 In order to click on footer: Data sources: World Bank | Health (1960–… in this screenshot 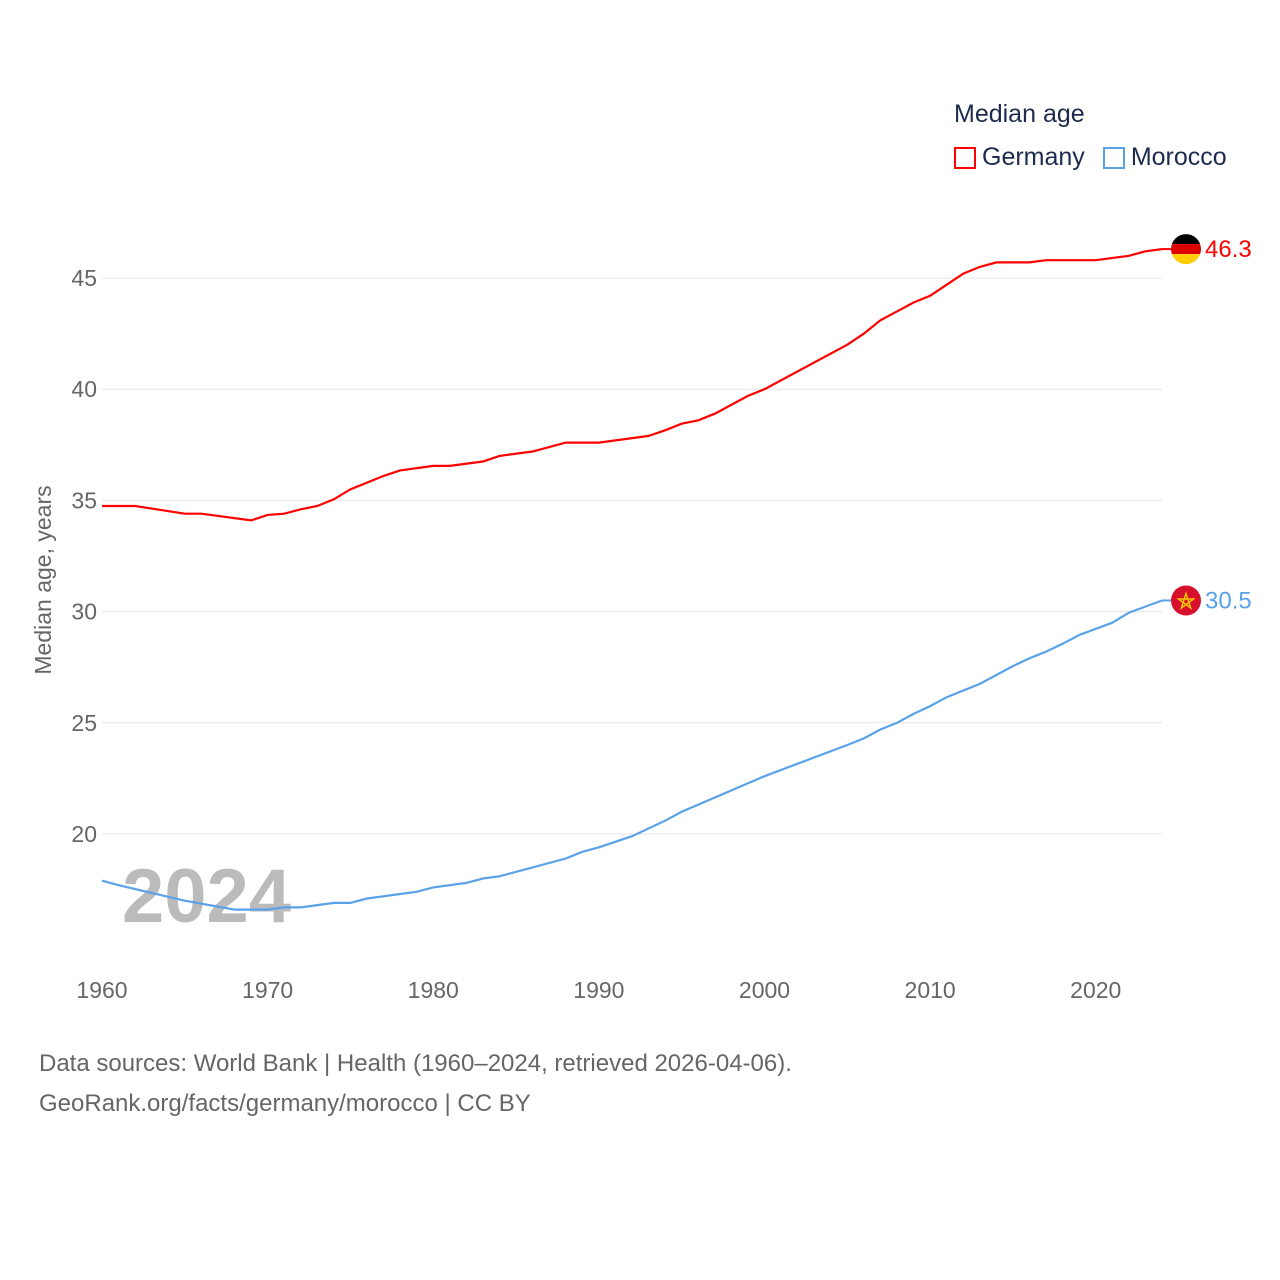, I will do `click(415, 1084)`.